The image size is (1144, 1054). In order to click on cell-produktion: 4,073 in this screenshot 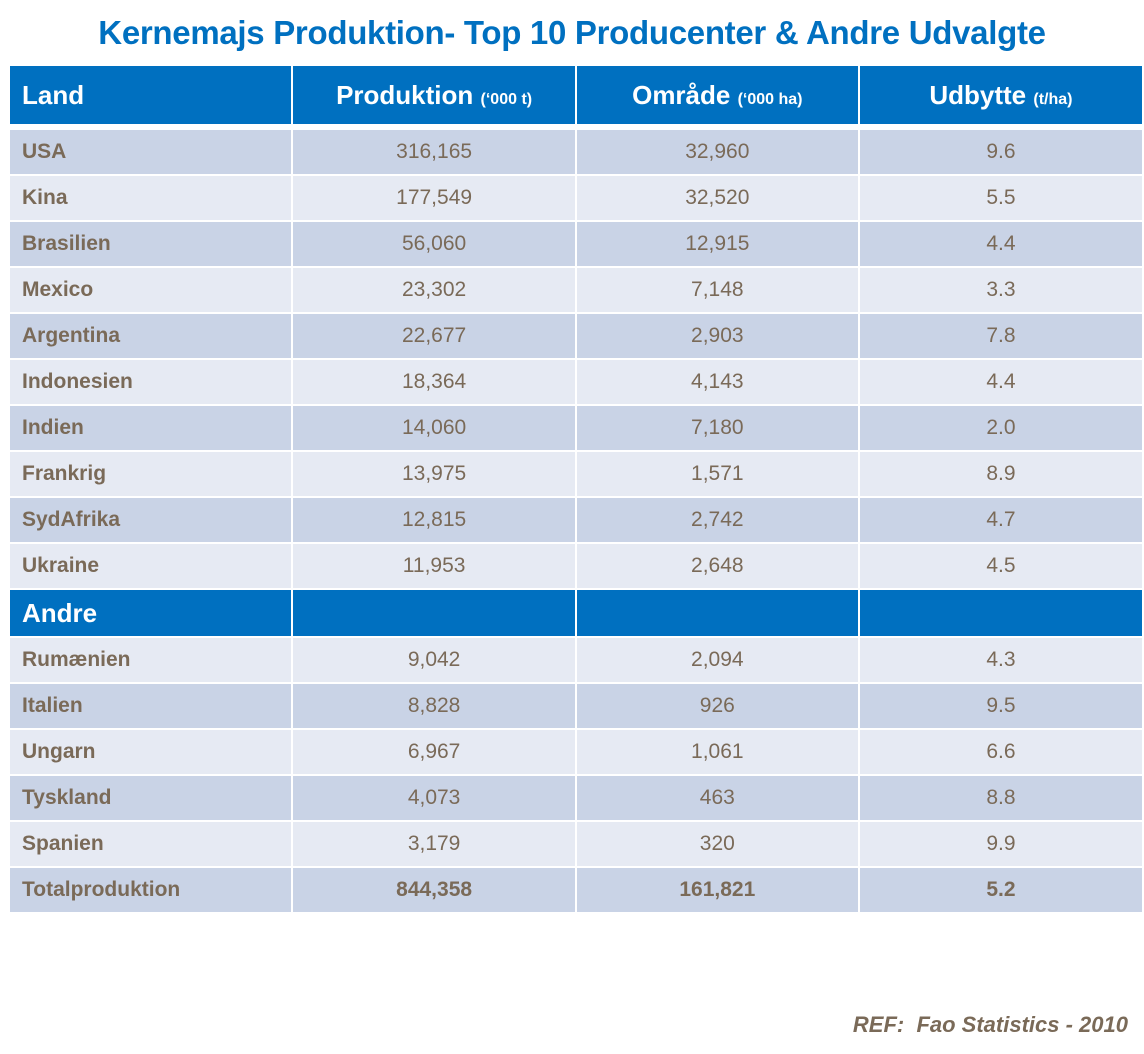, I will do `click(434, 798)`.